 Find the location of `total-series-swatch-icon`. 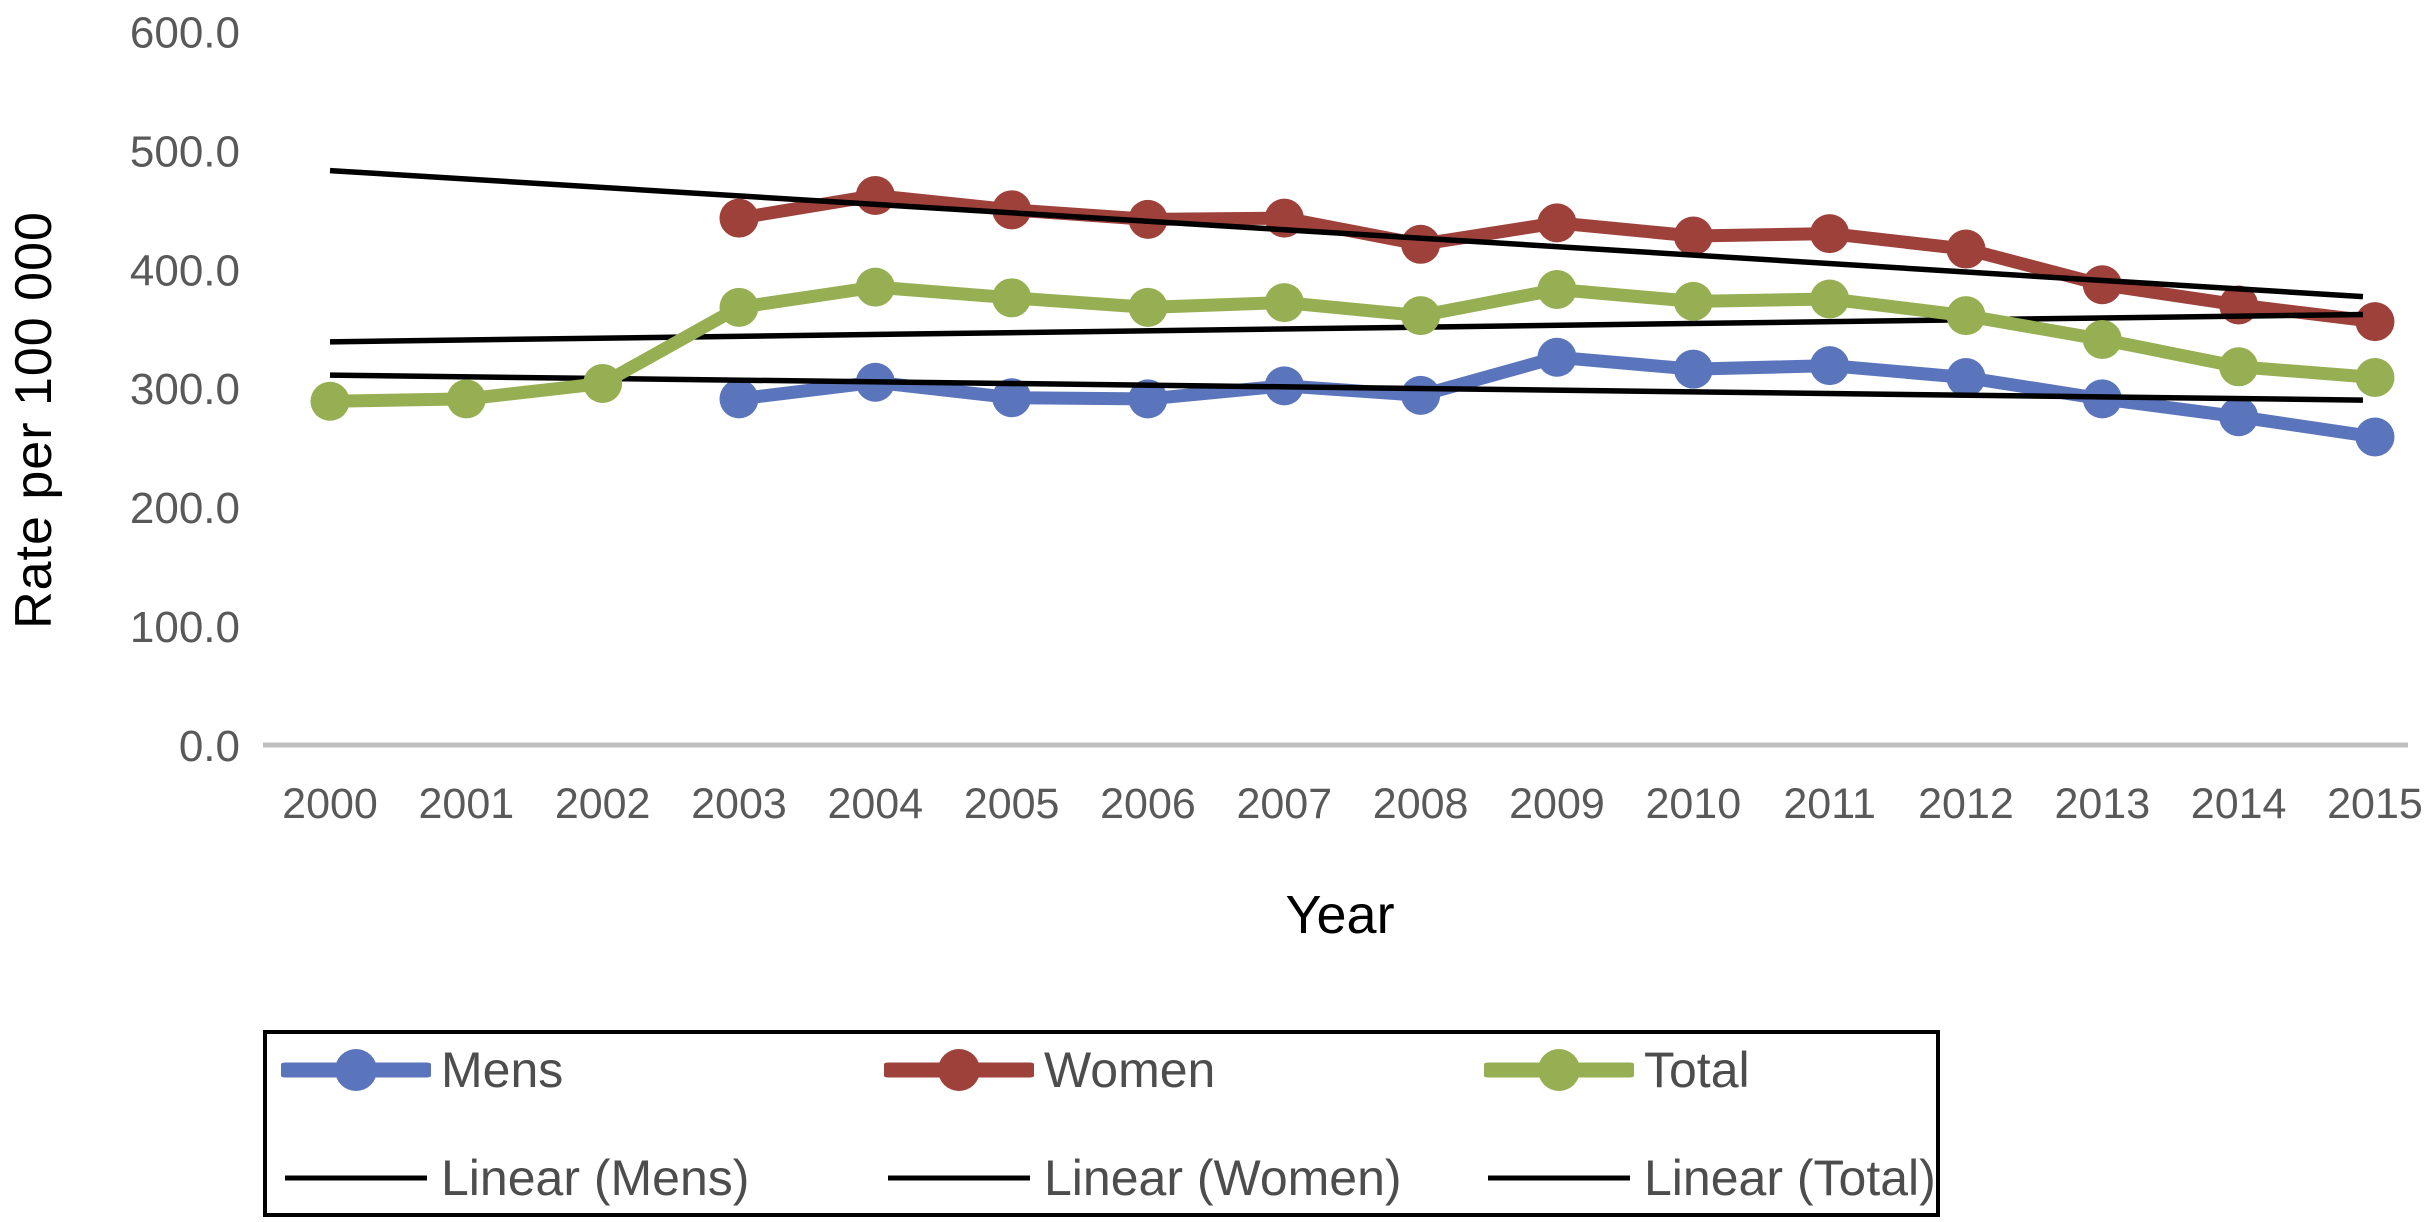

total-series-swatch-icon is located at coordinates (1559, 1070).